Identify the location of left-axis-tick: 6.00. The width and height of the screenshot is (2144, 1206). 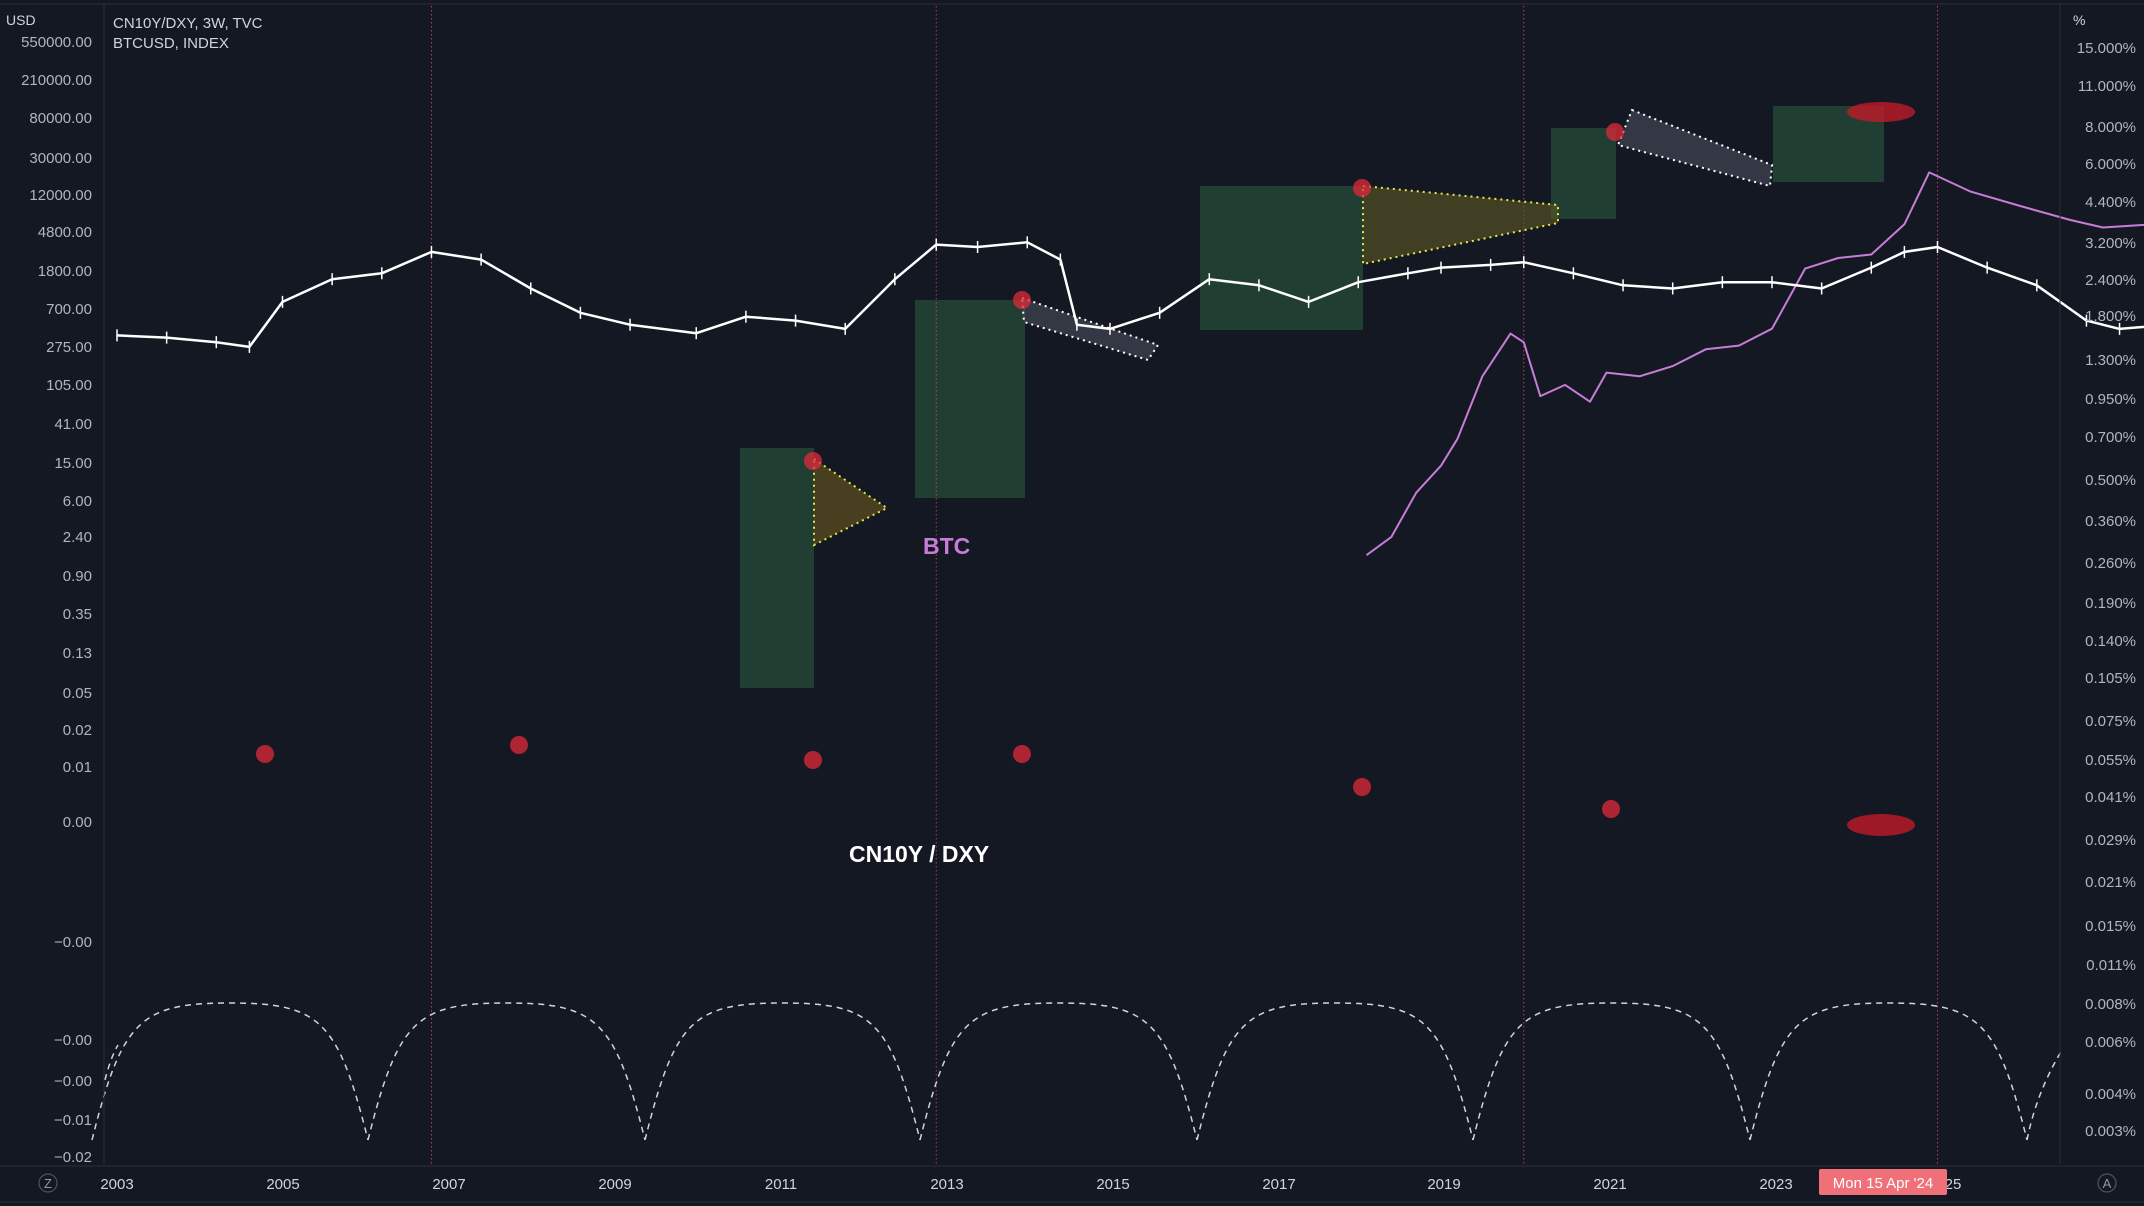
(77, 501).